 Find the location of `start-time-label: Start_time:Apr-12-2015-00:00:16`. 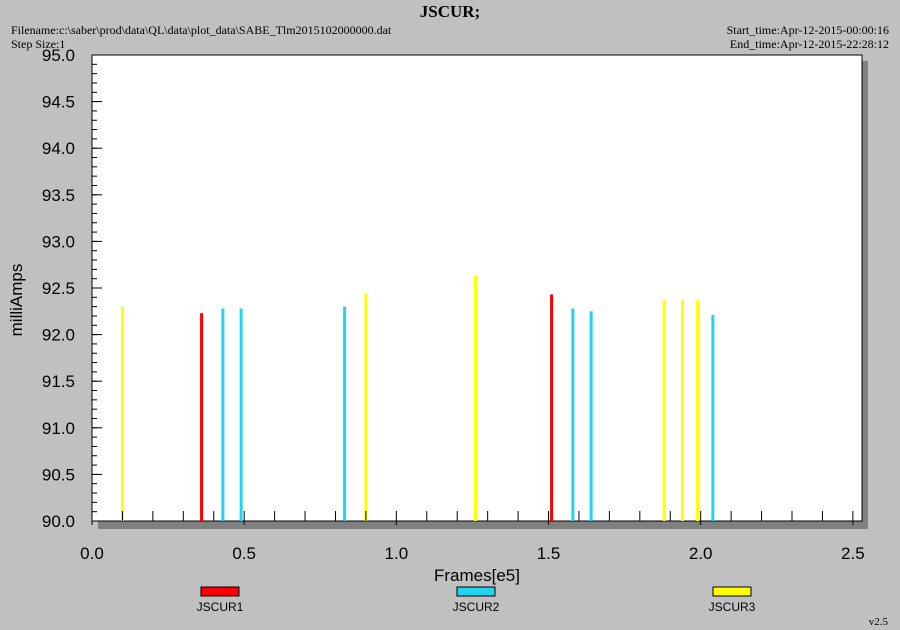

start-time-label: Start_time:Apr-12-2015-00:00:16 is located at coordinates (807, 30).